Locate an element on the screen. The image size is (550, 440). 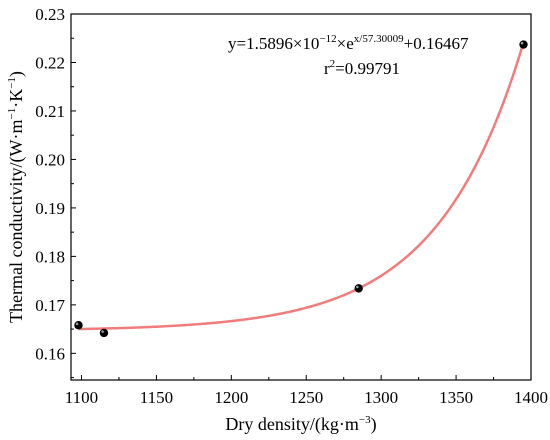
x-tick-label: 1150 is located at coordinates (156, 397).